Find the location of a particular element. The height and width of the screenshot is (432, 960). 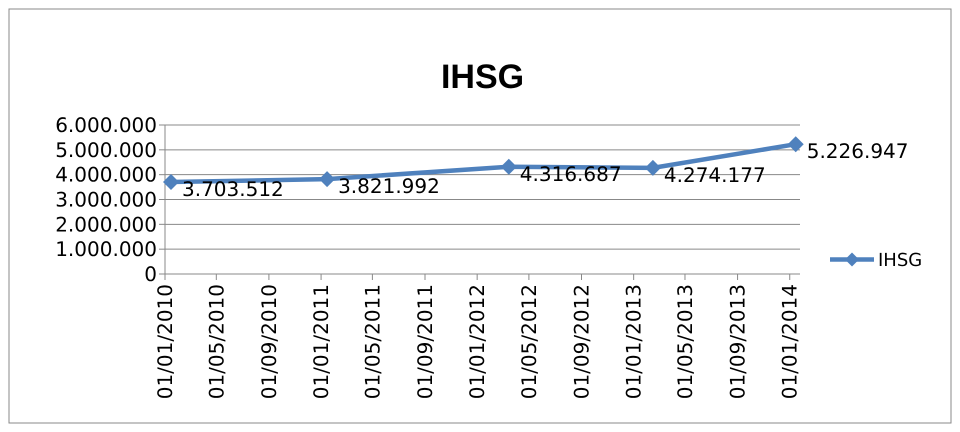

y-tick-label: 2.000.000 is located at coordinates (106, 224).